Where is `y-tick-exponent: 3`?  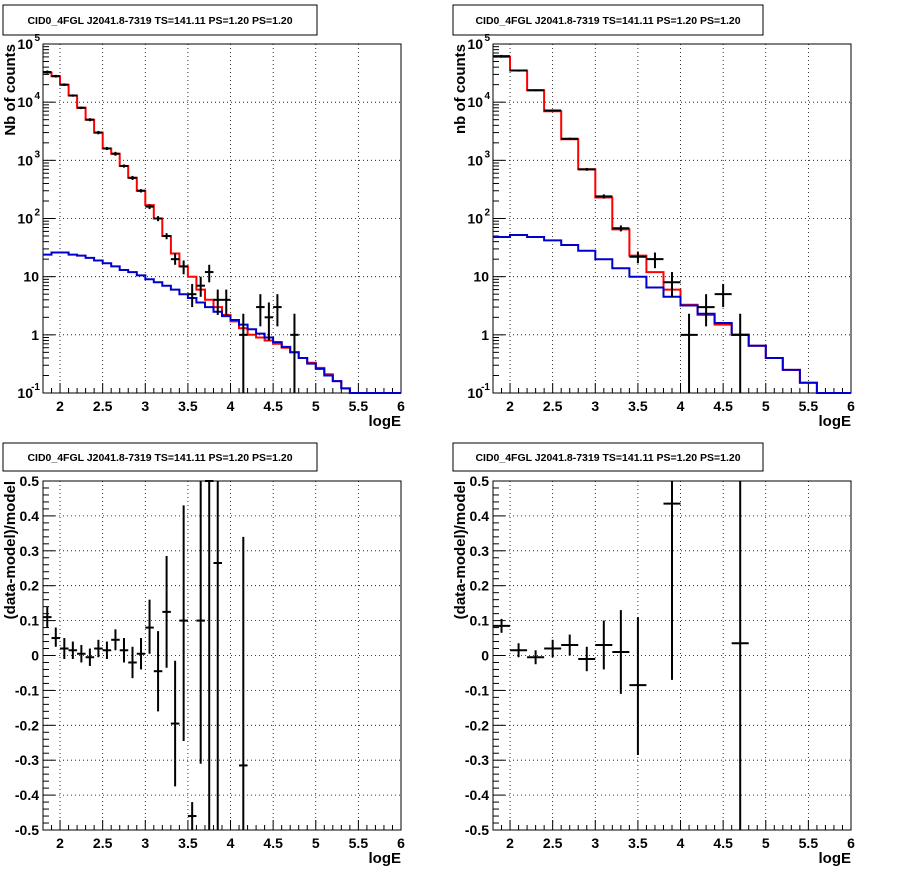 y-tick-exponent: 3 is located at coordinates (487, 154).